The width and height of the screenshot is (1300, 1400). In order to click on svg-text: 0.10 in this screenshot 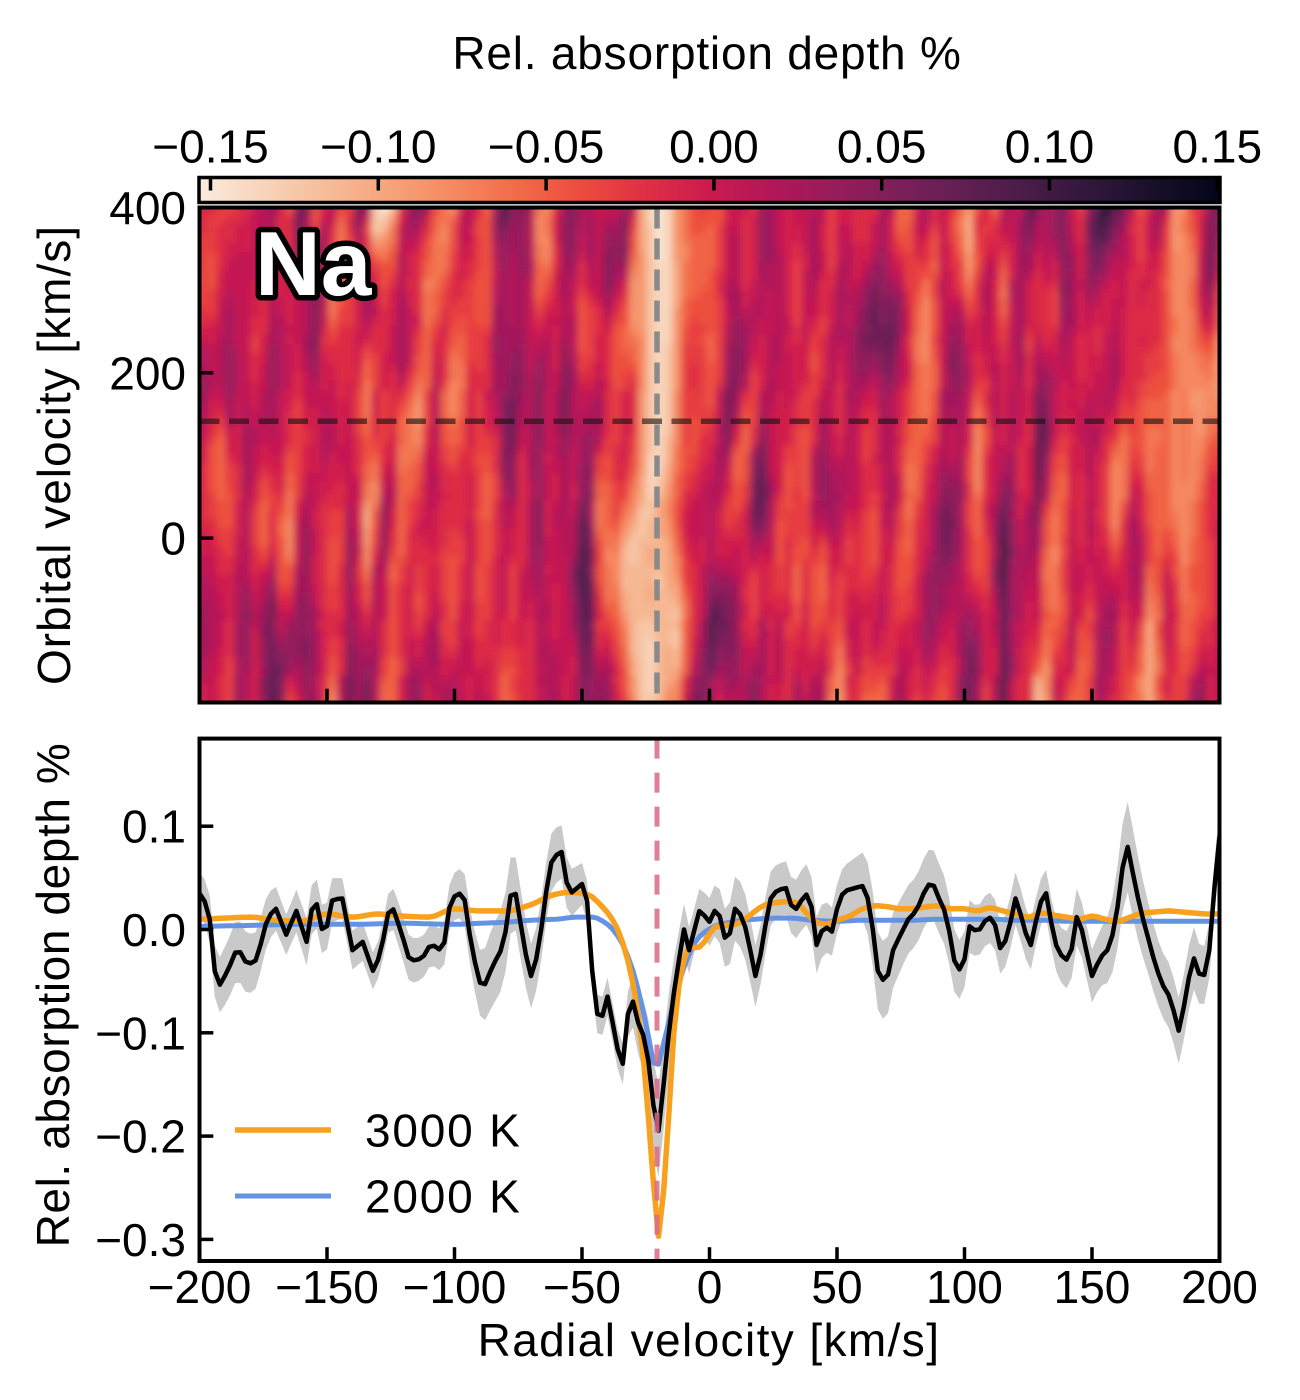, I will do `click(1050, 147)`.